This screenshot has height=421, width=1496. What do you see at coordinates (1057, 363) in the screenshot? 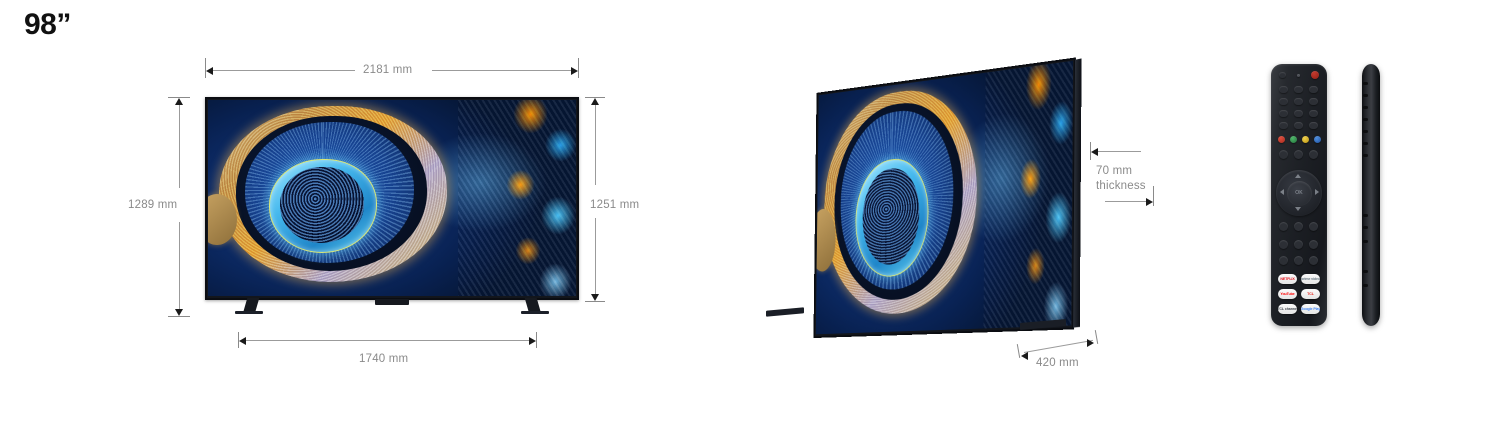
I see `label-depth: 420 mm` at bounding box center [1057, 363].